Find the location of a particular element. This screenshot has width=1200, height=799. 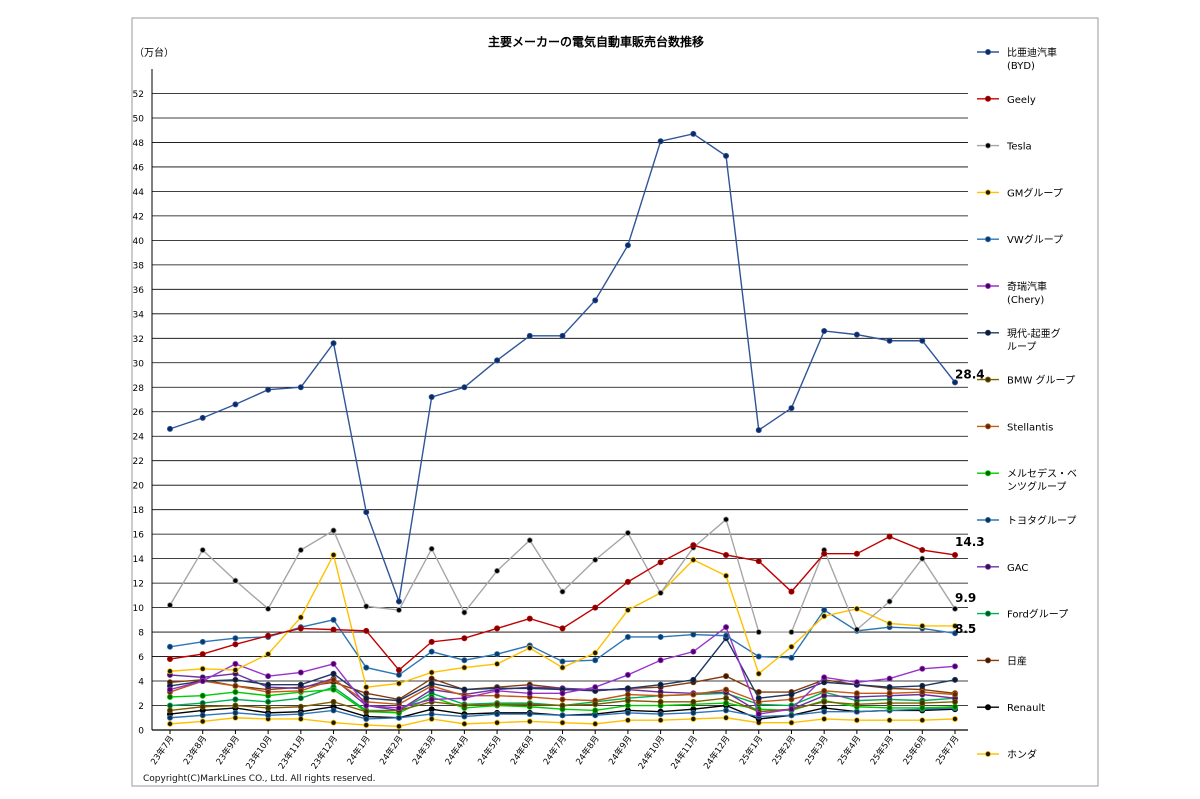

legend-label: 比亜迪汽車 (BYD) is located at coordinates (1032, 59).